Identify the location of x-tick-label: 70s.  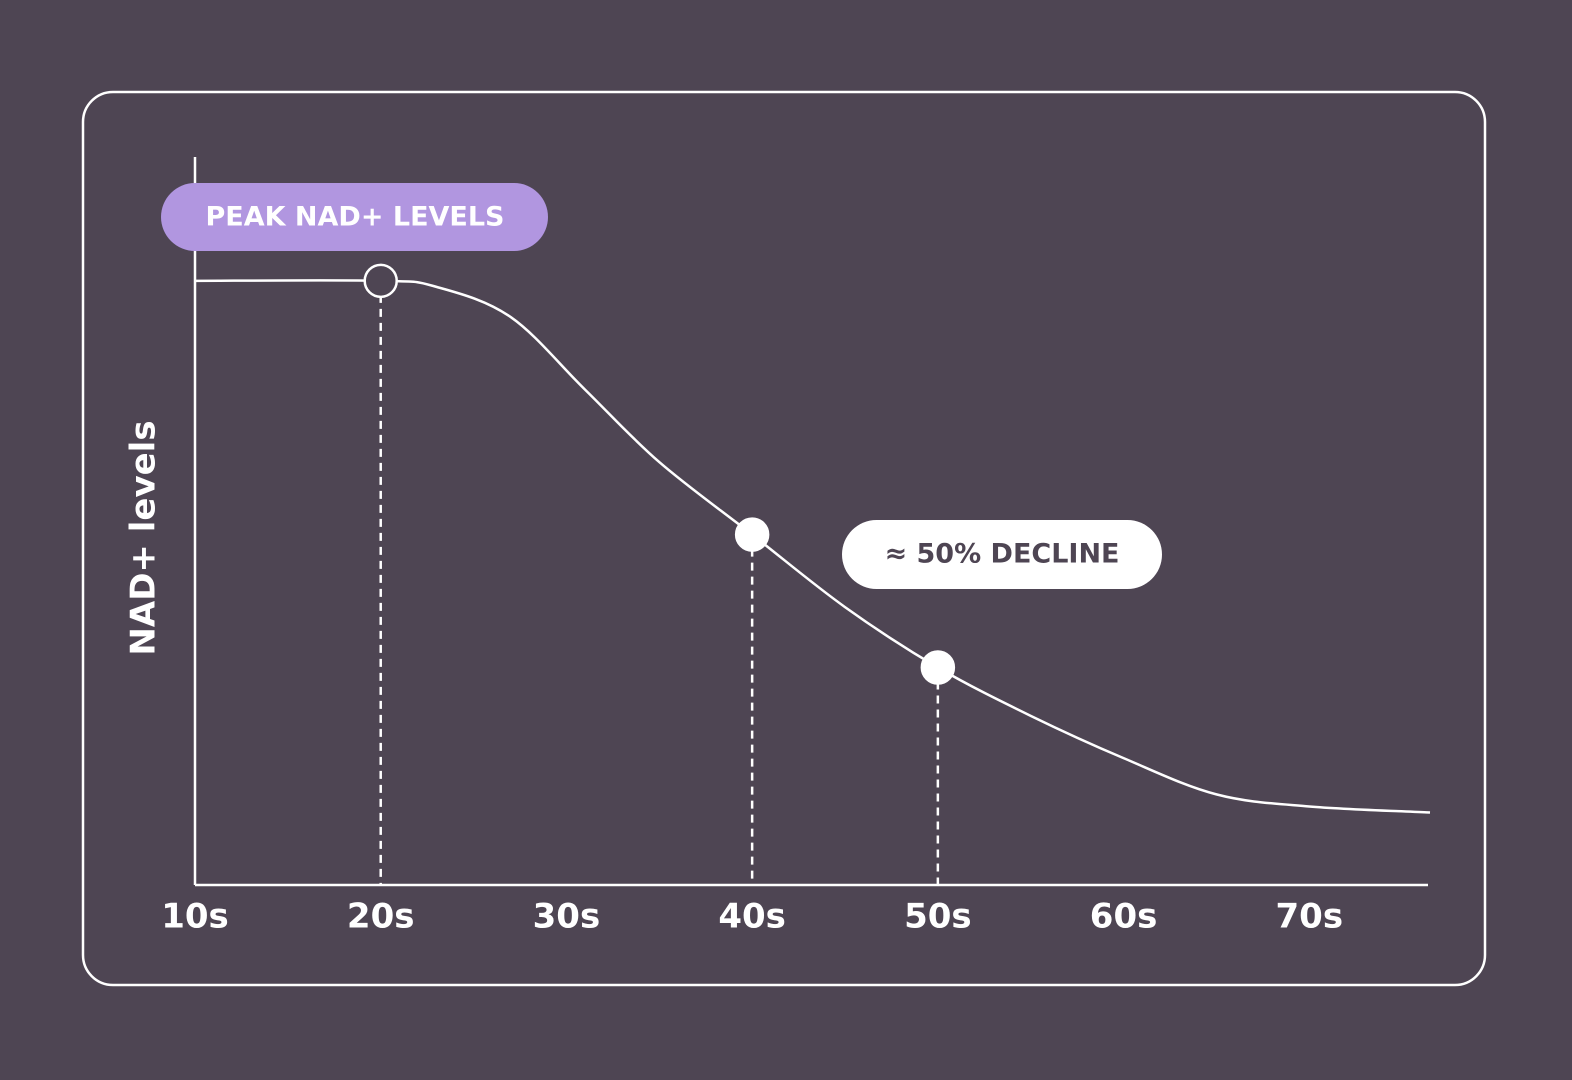
(1310, 917).